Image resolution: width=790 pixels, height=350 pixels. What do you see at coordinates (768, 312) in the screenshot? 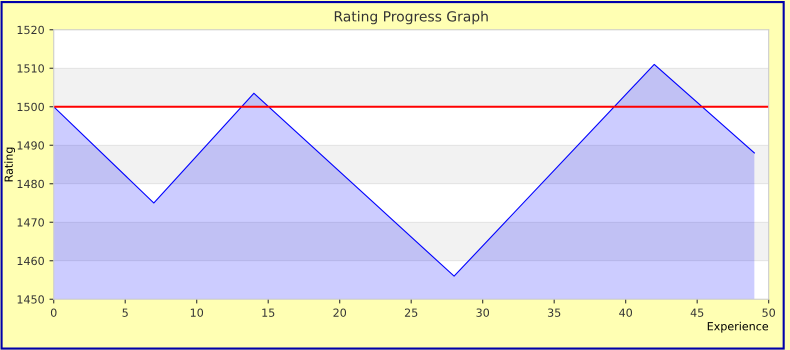
I see `x-tick-label: 50` at bounding box center [768, 312].